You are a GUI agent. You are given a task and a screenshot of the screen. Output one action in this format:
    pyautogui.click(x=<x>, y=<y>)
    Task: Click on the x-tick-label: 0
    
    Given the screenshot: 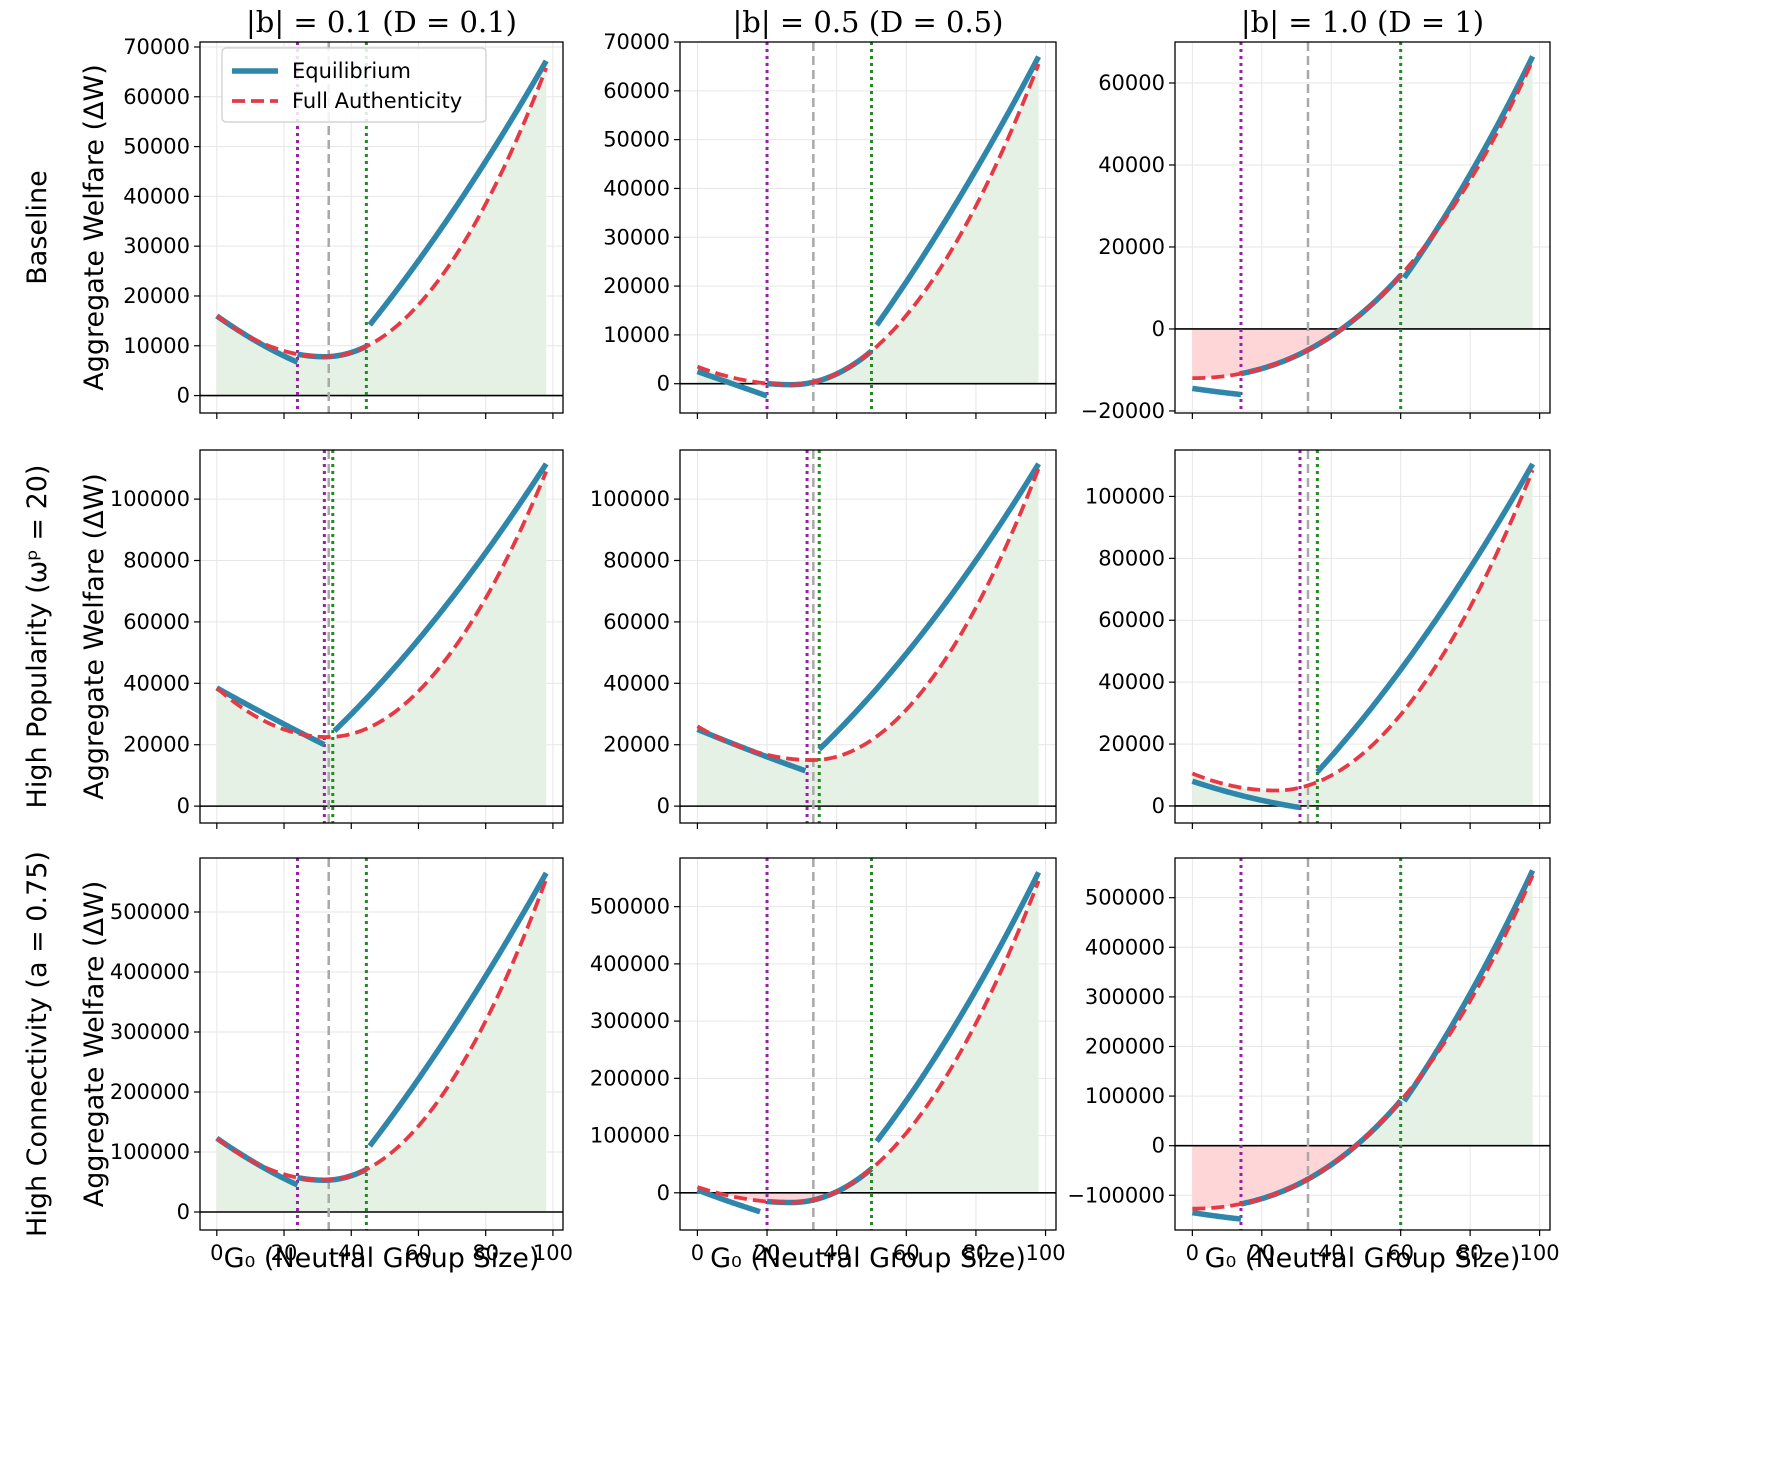 What is the action you would take?
    pyautogui.click(x=216, y=1253)
    